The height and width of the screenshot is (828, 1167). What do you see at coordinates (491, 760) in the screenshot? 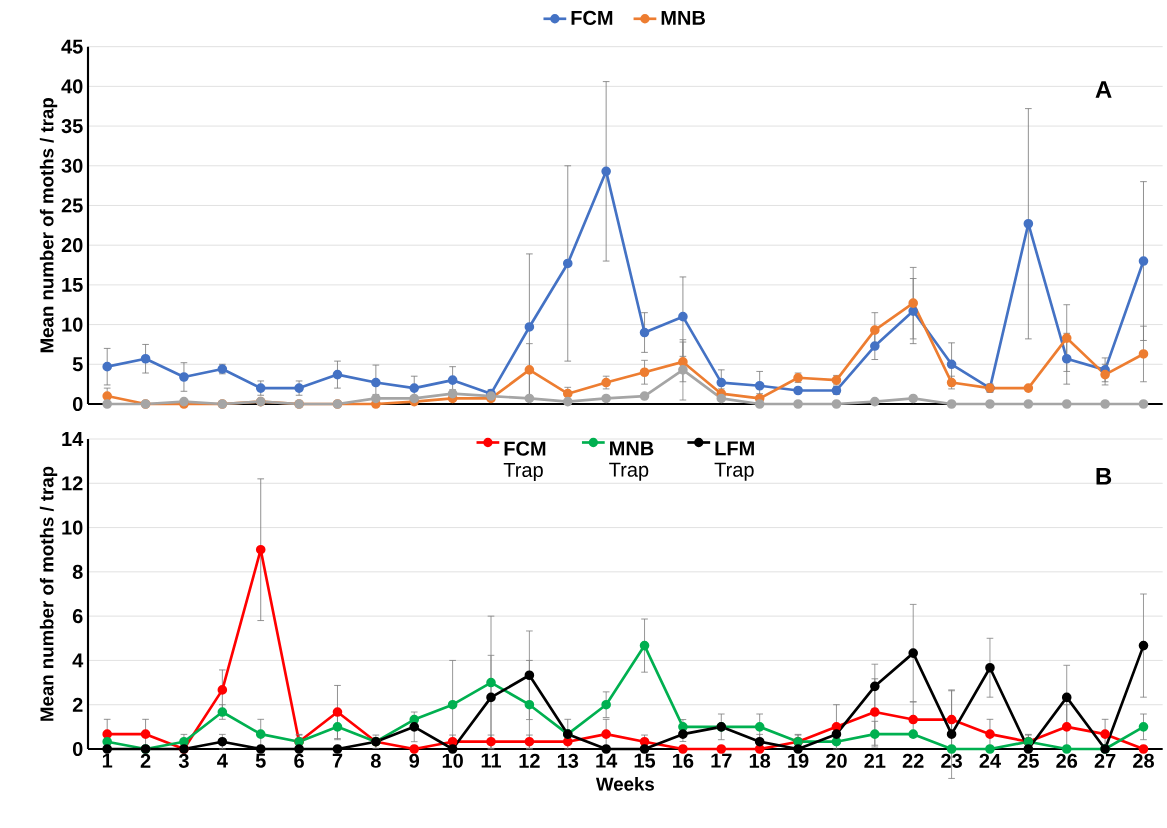
I see `x-tick-label: 11` at bounding box center [491, 760].